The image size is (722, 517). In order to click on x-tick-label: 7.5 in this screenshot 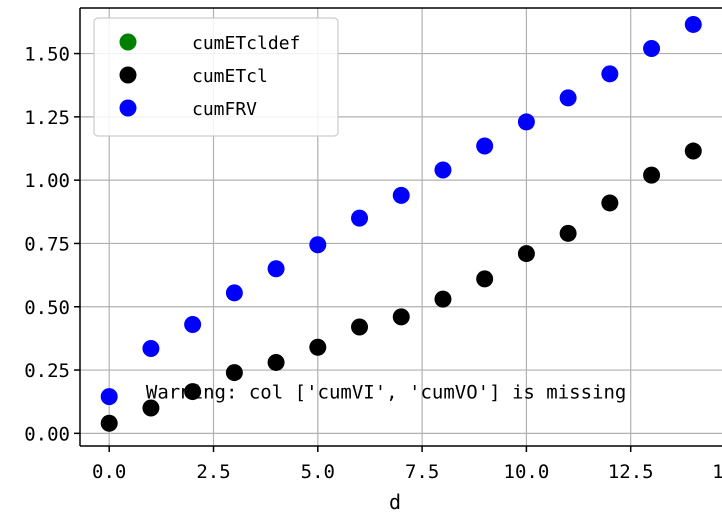, I will do `click(422, 472)`.